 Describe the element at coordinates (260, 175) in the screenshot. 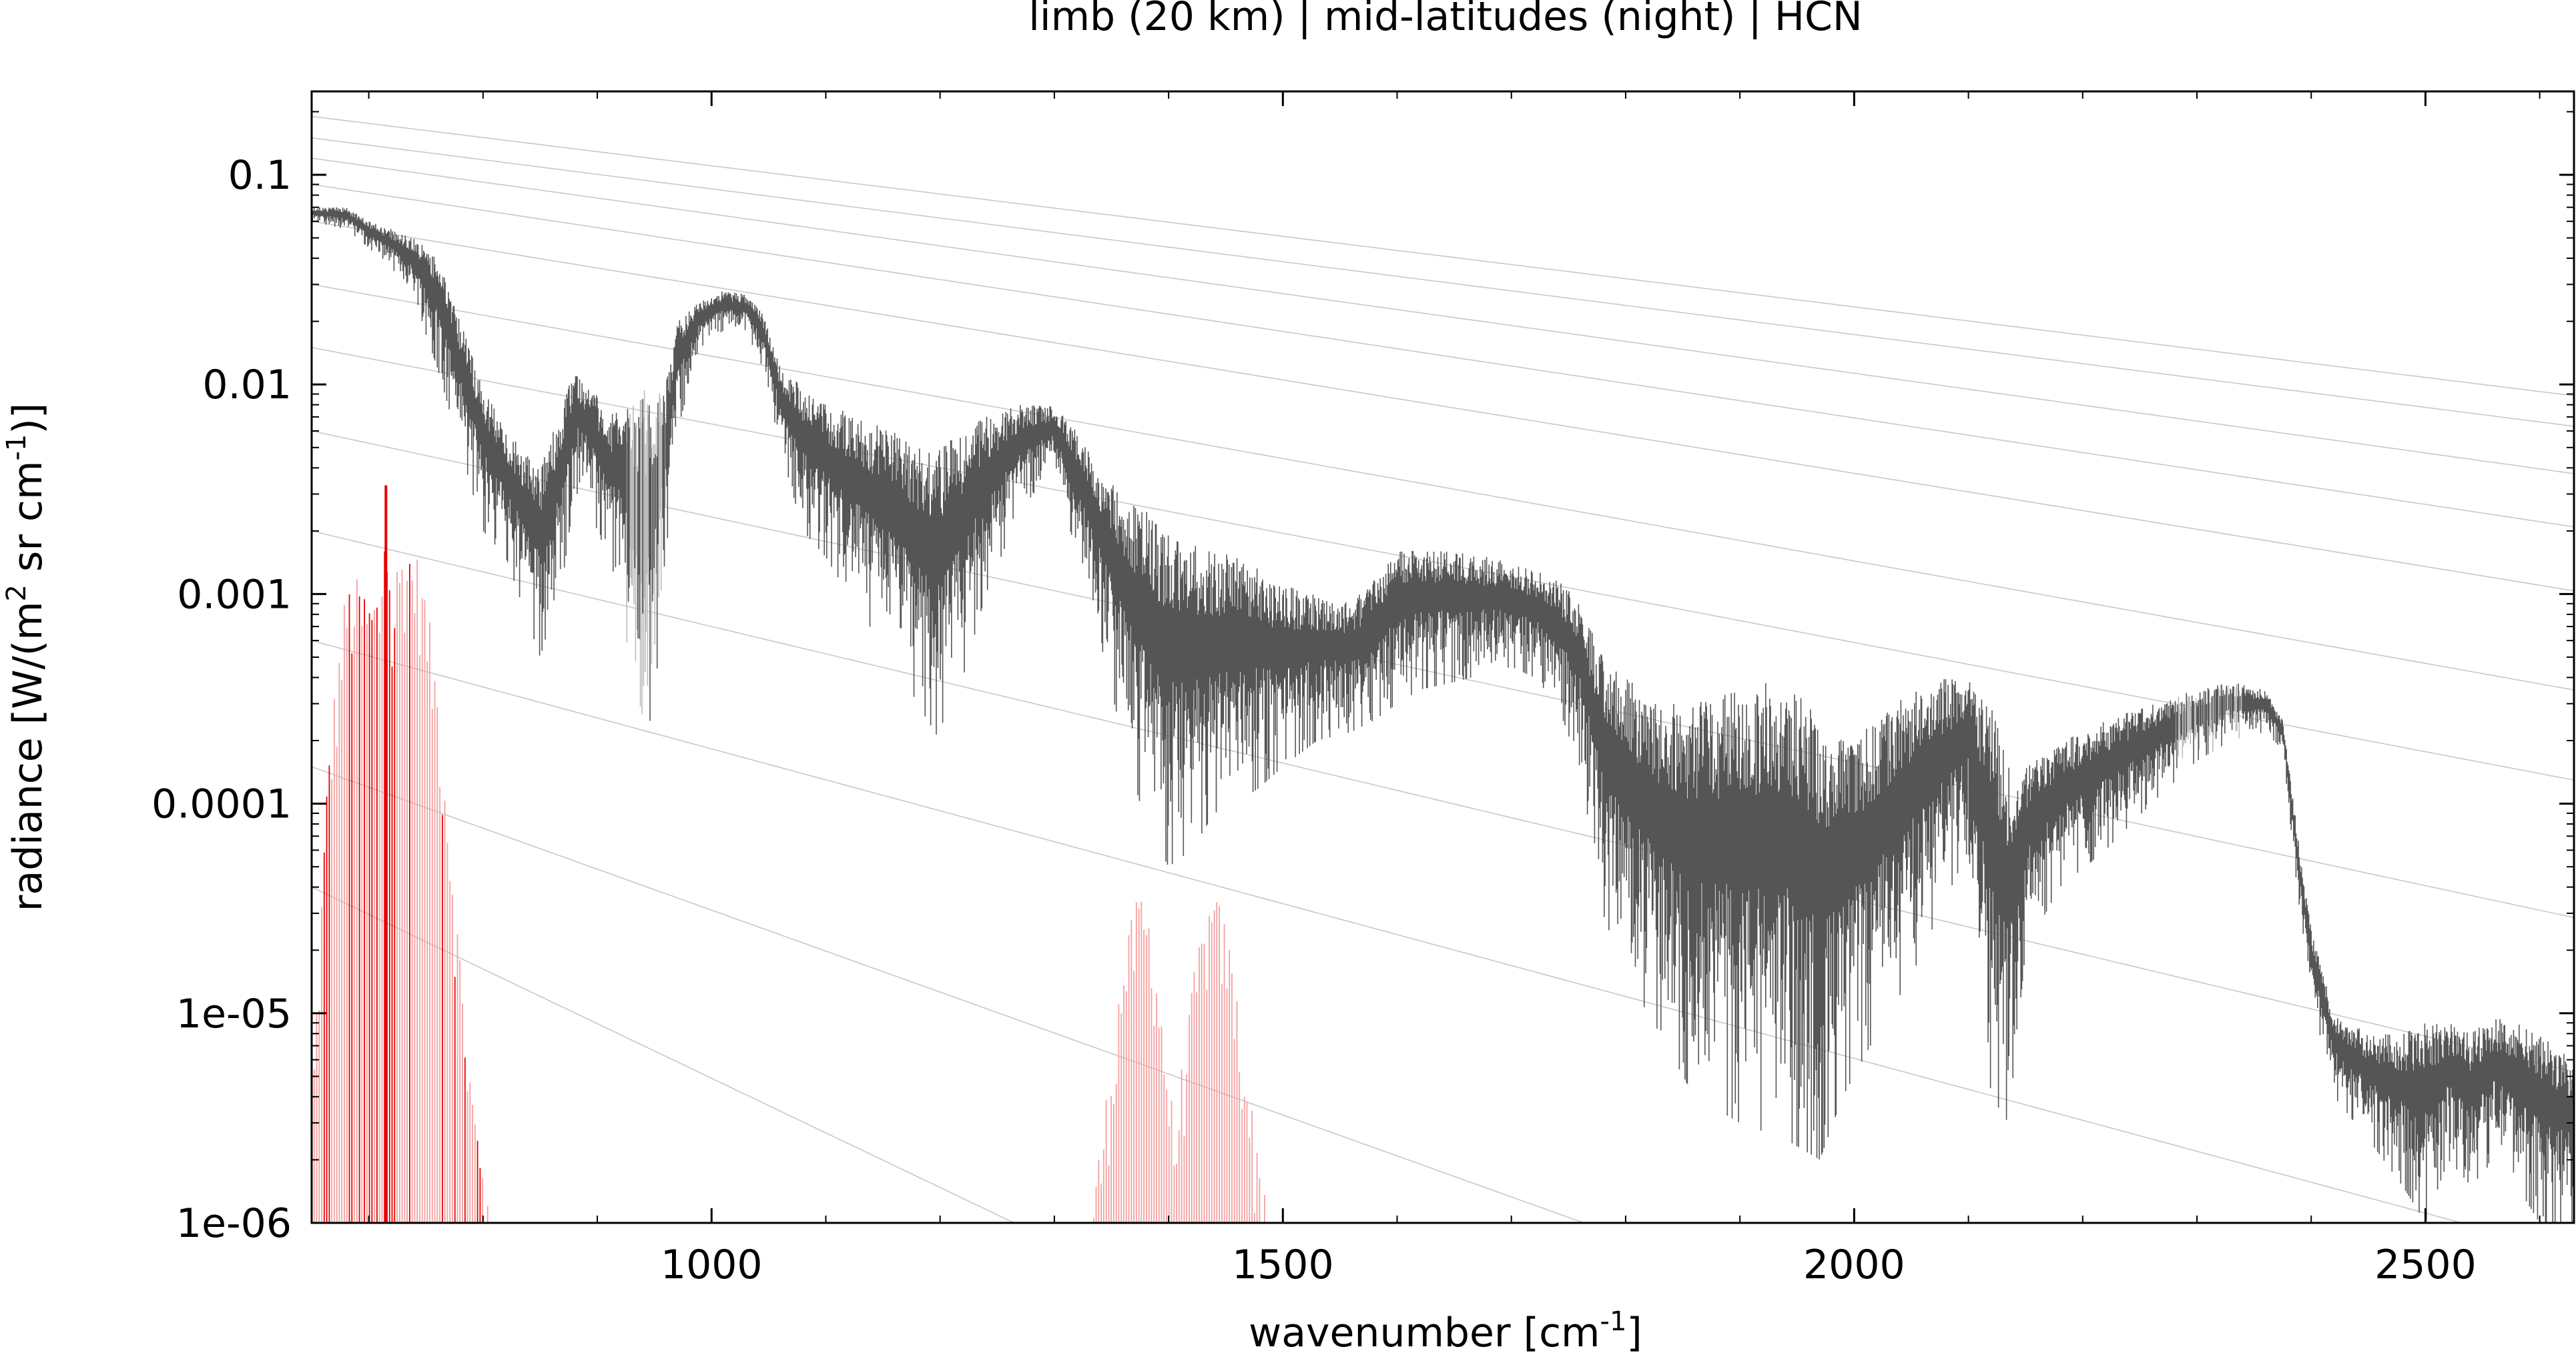

I see `y-tick-label: 0.1` at that location.